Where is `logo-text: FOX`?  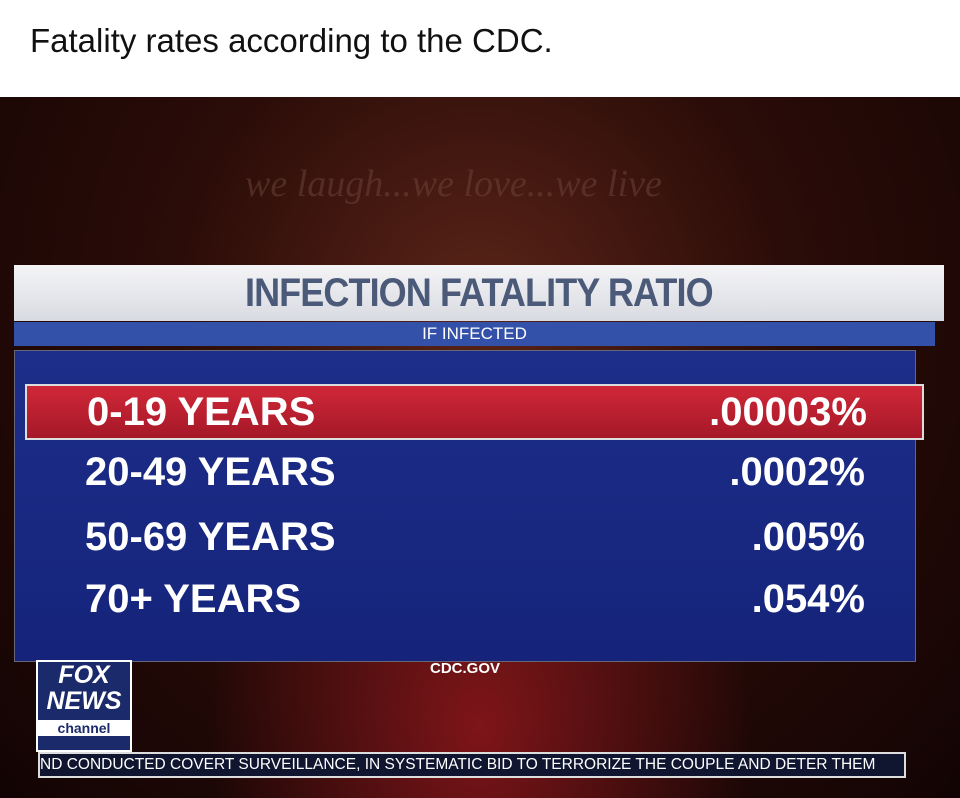 logo-text: FOX is located at coordinates (84, 675).